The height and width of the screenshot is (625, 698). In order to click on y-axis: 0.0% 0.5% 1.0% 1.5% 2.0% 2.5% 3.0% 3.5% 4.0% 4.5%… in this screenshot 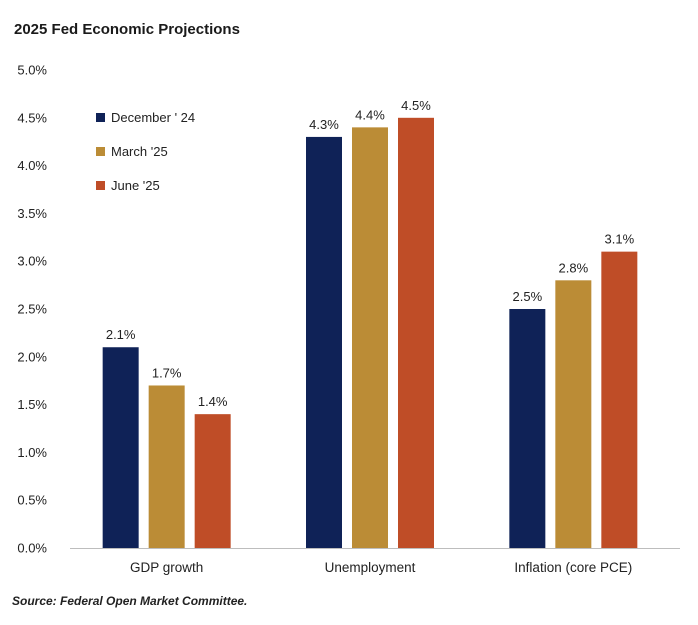, I will do `click(32, 309)`.